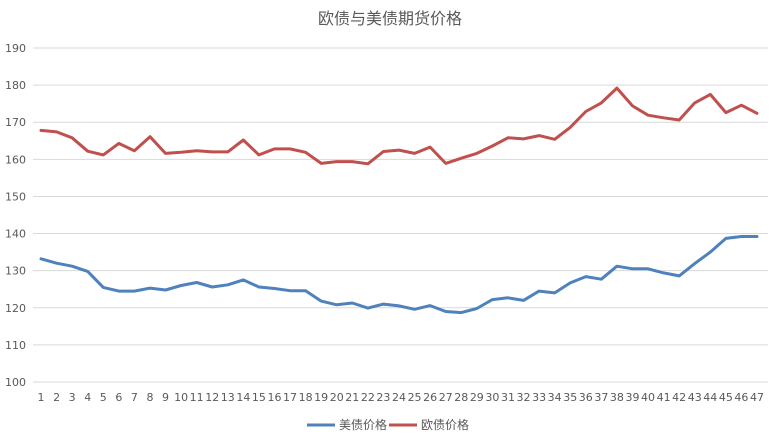  What do you see at coordinates (368, 397) in the screenshot?
I see `x-tick-label: 22` at bounding box center [368, 397].